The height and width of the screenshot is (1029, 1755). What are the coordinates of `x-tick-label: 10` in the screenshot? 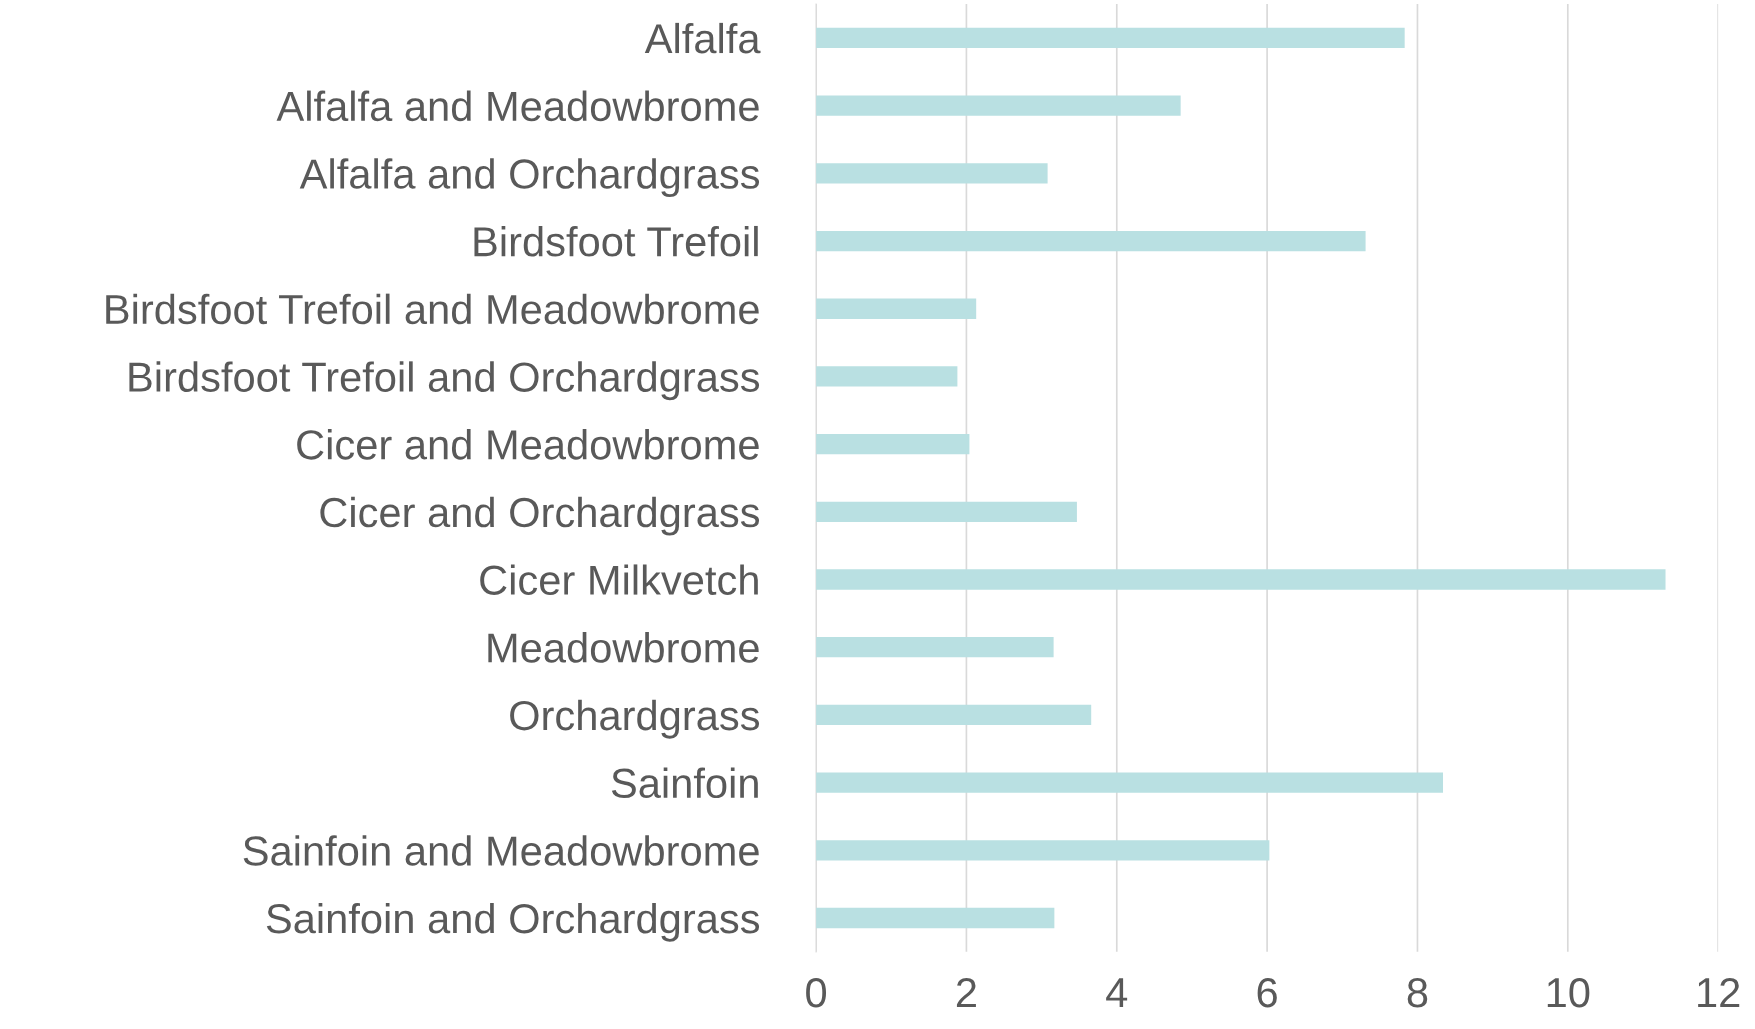 It's located at (1568, 992).